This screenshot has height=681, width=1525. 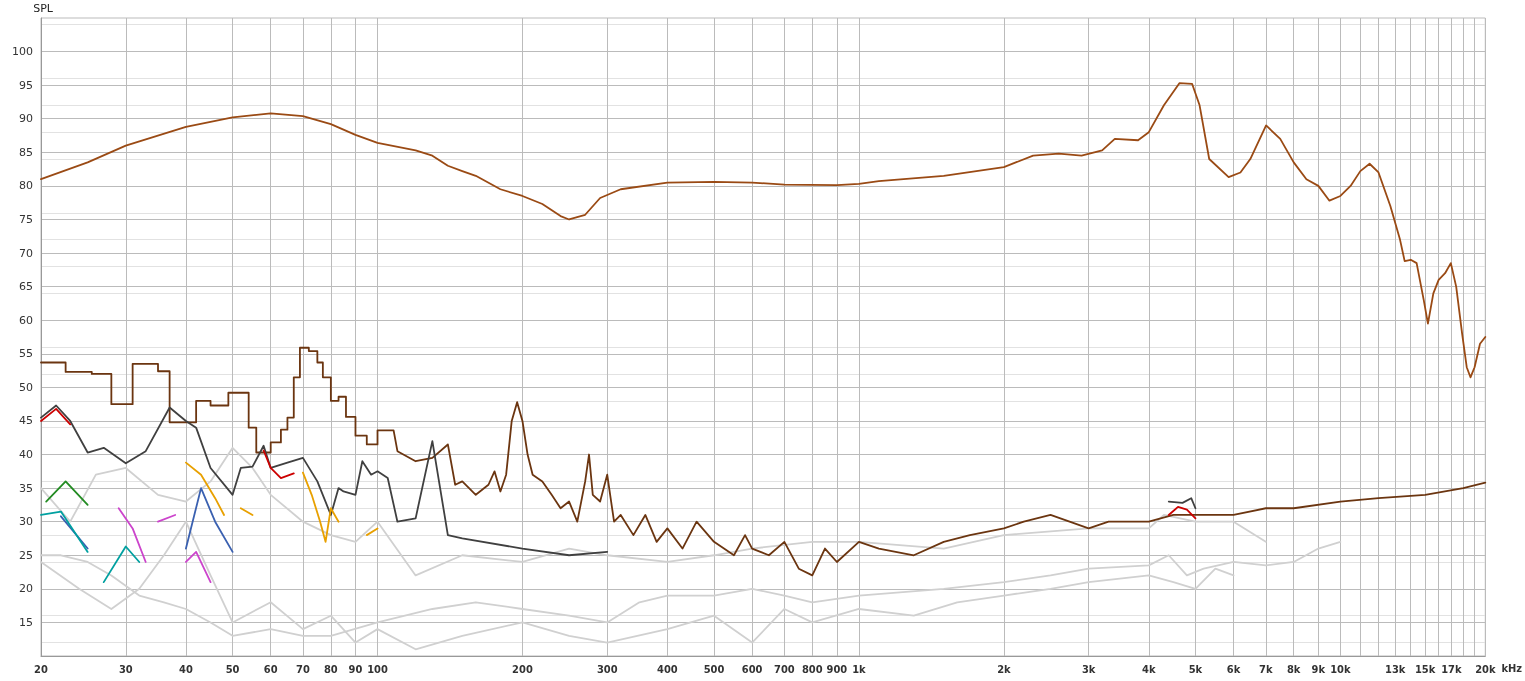 I want to click on x-tick-label: 100, so click(x=377, y=669).